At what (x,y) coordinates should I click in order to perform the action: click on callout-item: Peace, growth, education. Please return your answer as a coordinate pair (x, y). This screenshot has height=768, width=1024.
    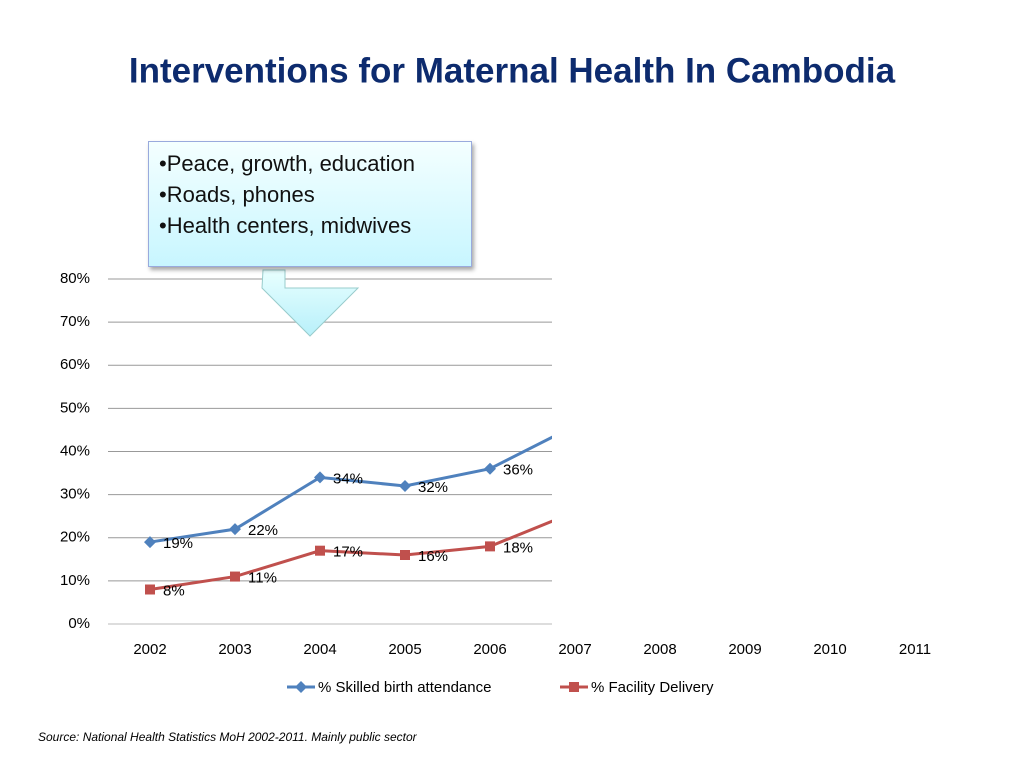
    Looking at the image, I should click on (311, 163).